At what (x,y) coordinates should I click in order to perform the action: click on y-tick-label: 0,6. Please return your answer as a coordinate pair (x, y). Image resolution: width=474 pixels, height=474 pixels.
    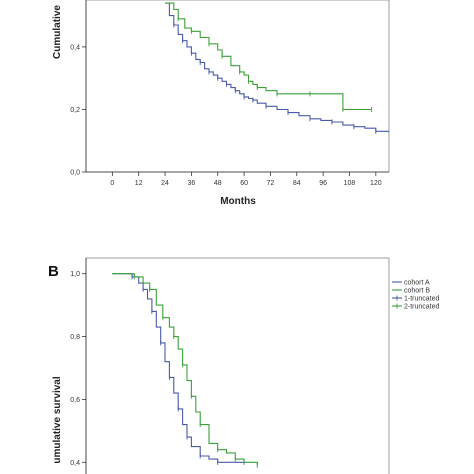
    Looking at the image, I should click on (75, 400).